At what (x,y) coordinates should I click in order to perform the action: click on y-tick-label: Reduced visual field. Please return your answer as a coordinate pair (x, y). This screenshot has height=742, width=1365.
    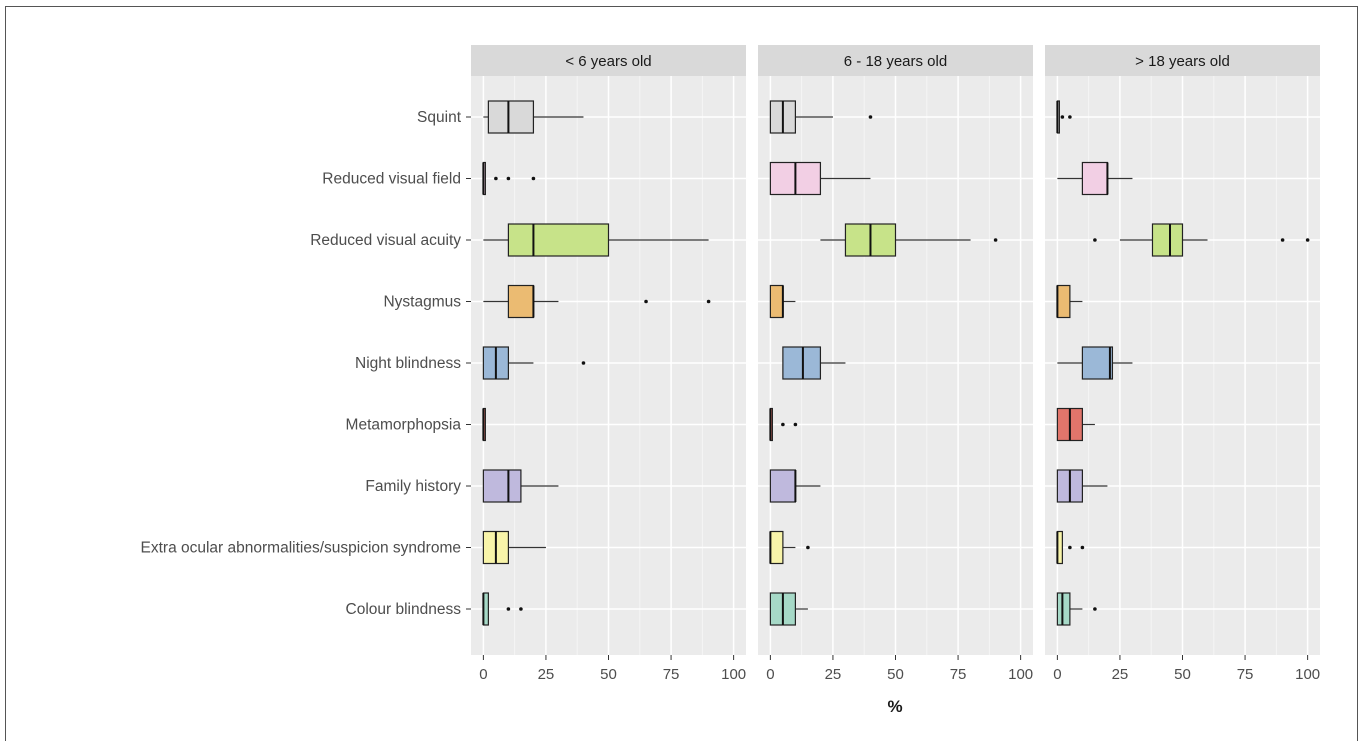
    Looking at the image, I should click on (391, 179).